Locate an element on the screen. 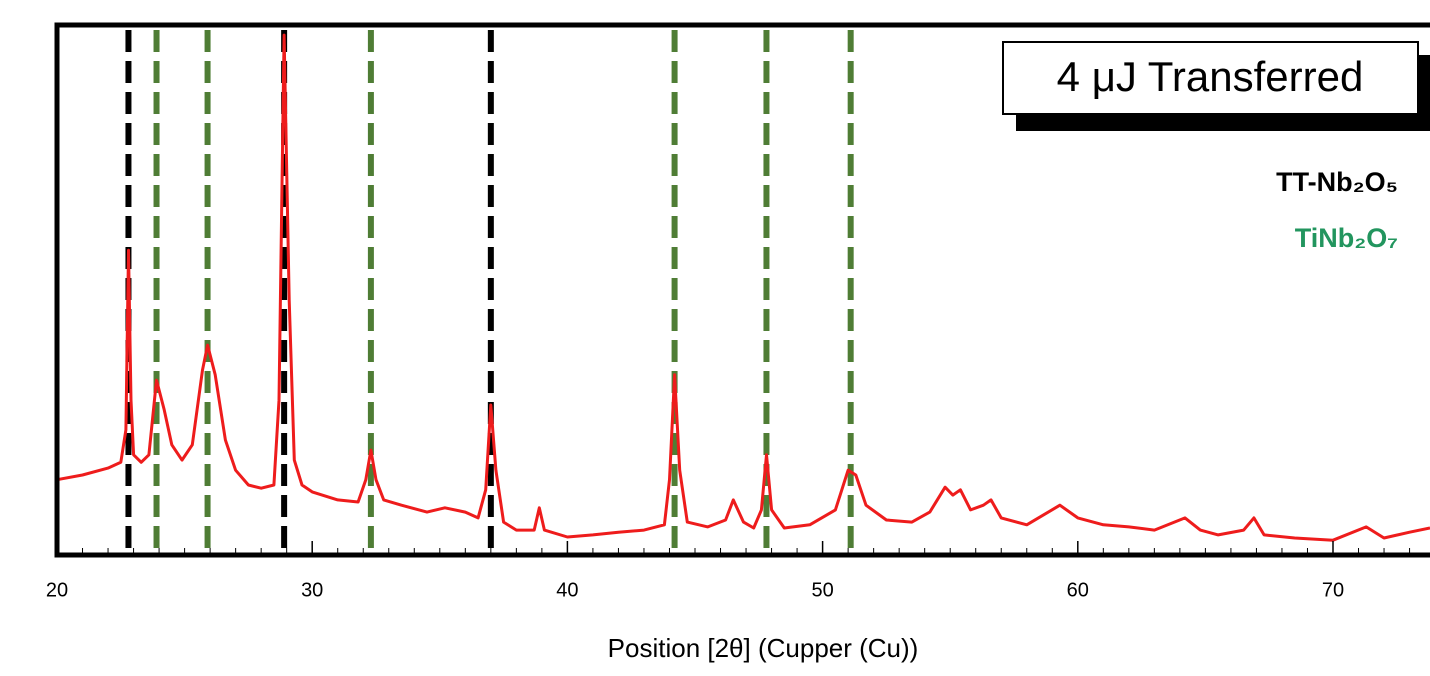 The image size is (1430, 676). annotation-box is located at coordinates (1210, 78).